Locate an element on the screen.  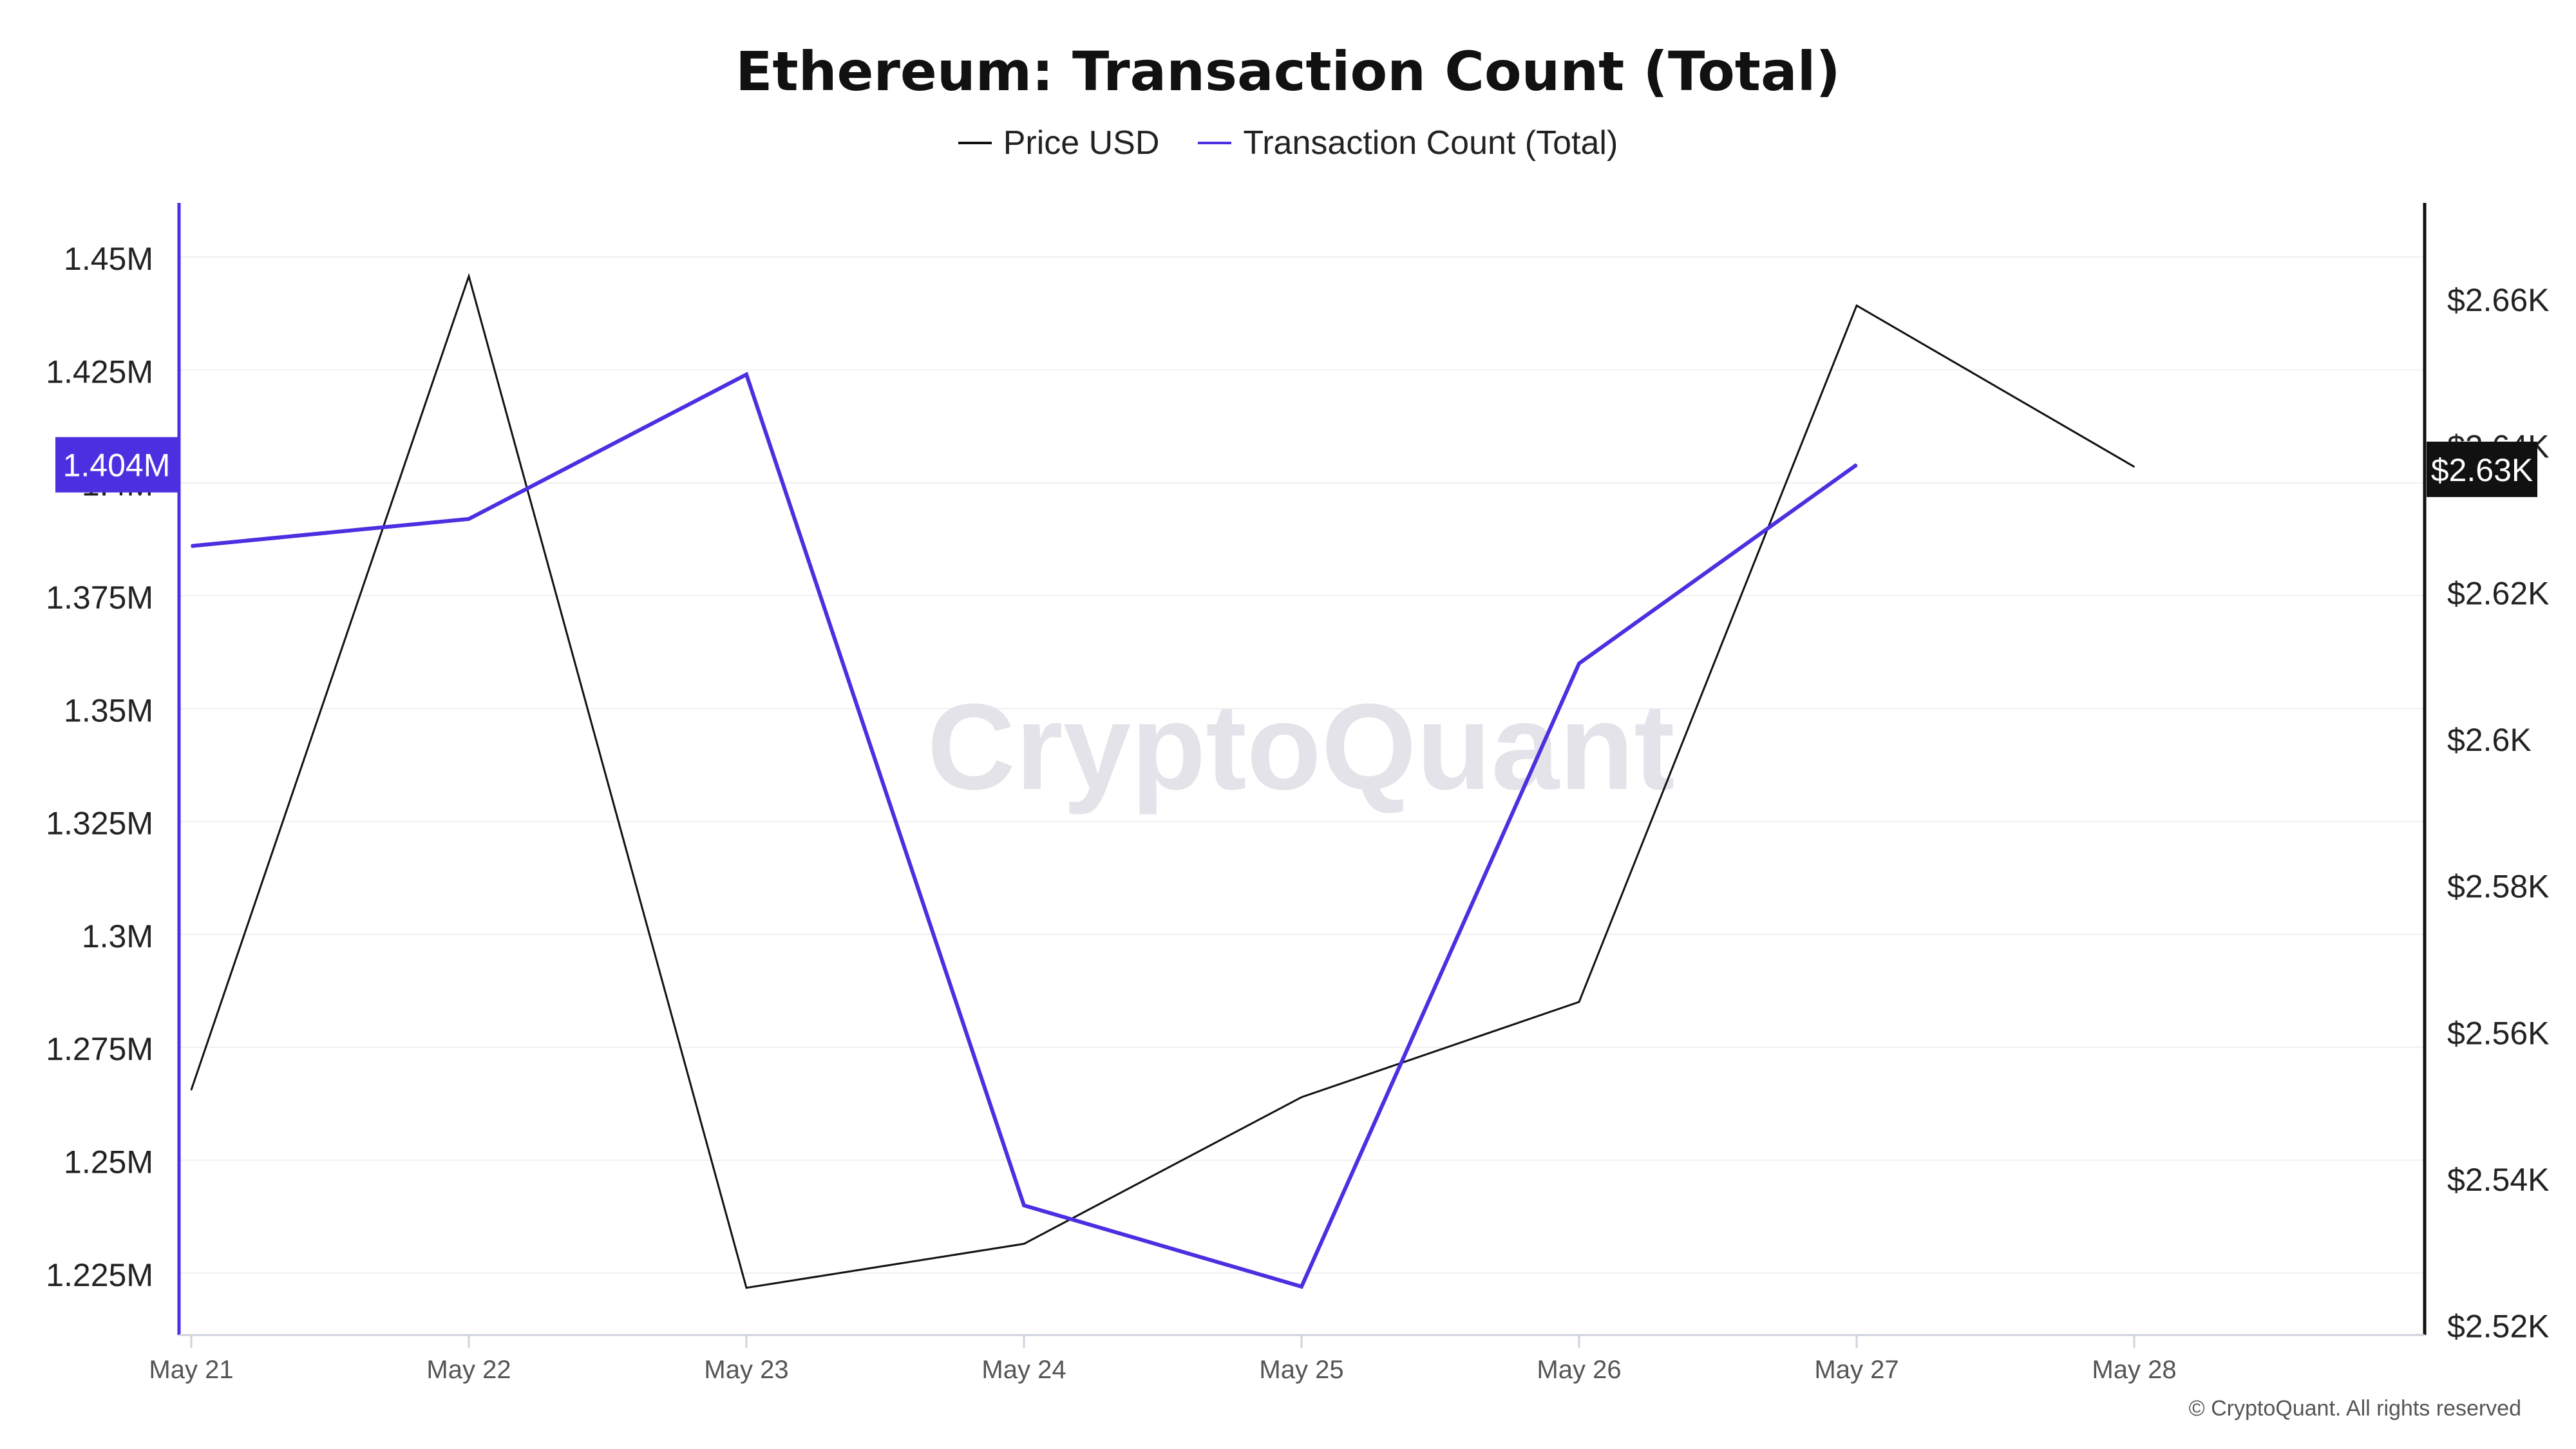
last-value-badge-right-text: $2.63K is located at coordinates (2482, 470).